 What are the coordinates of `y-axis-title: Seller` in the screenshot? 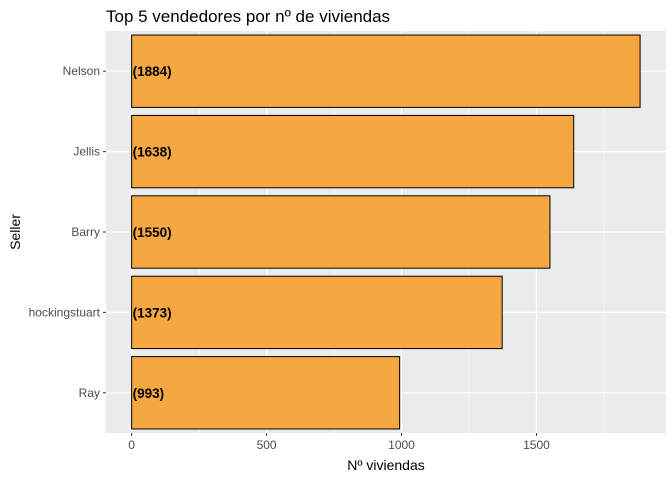 It's located at (15, 232).